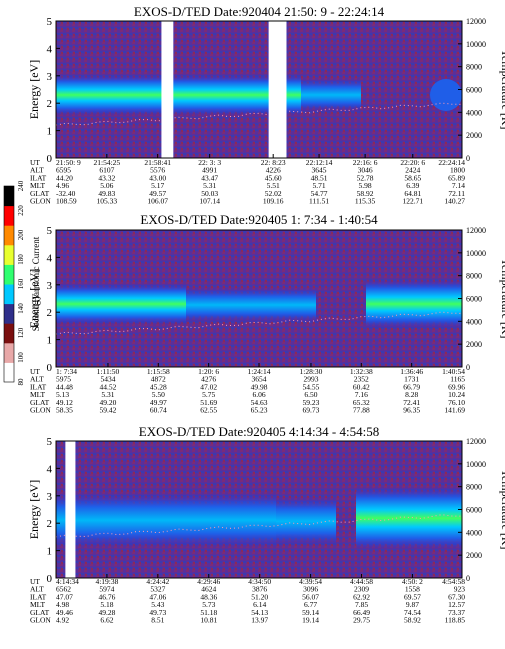 This screenshot has width=505, height=649. I want to click on y-right-tick-label: 10000, so click(476, 44).